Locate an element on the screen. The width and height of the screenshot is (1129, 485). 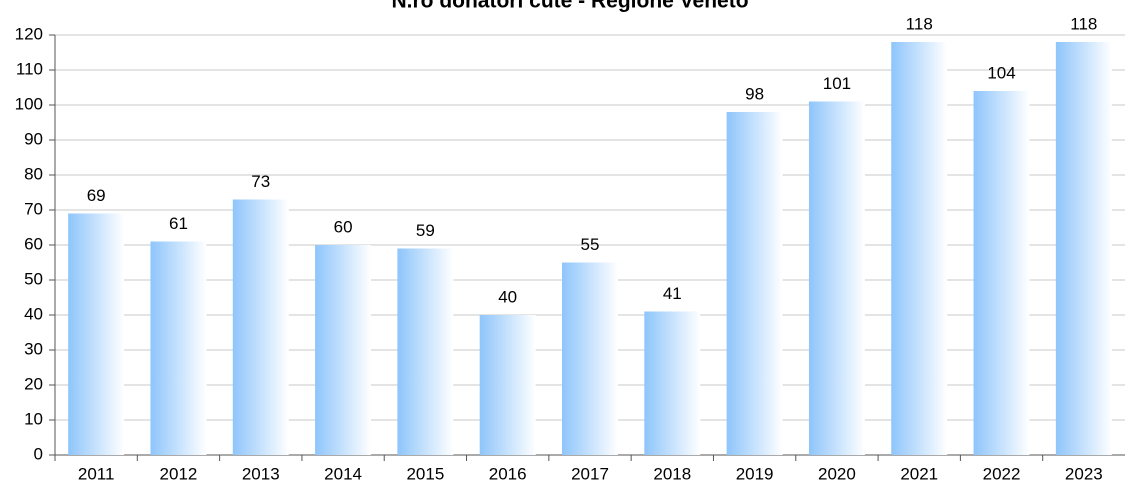
x-tick-label: 2014 is located at coordinates (343, 473).